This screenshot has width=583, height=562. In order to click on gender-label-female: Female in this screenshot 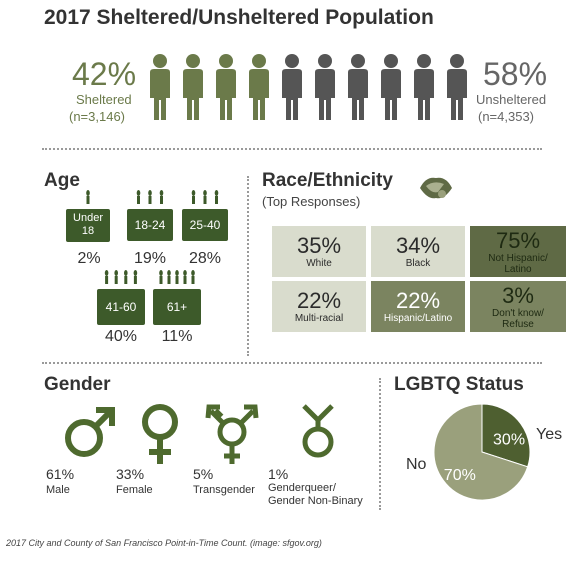, I will do `click(134, 490)`.